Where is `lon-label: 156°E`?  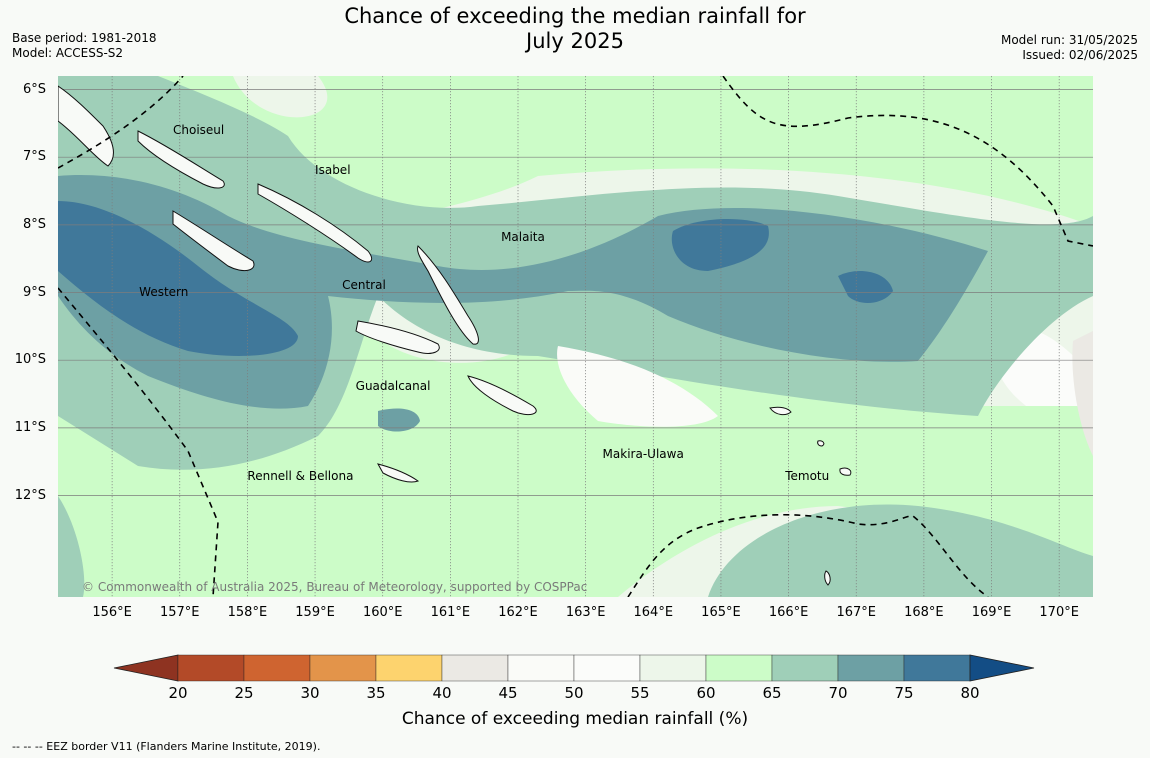
lon-label: 156°E is located at coordinates (112, 612).